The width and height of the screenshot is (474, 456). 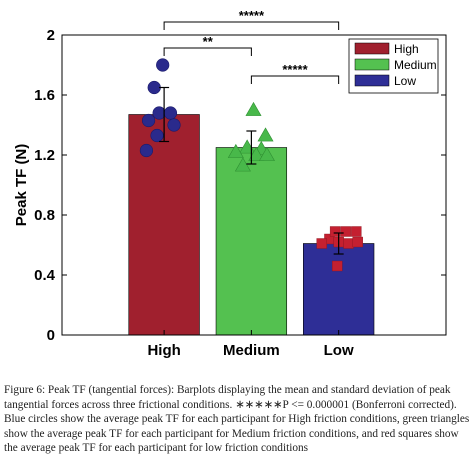 What do you see at coordinates (44, 215) in the screenshot?
I see `y-tick-label-2: 0.8` at bounding box center [44, 215].